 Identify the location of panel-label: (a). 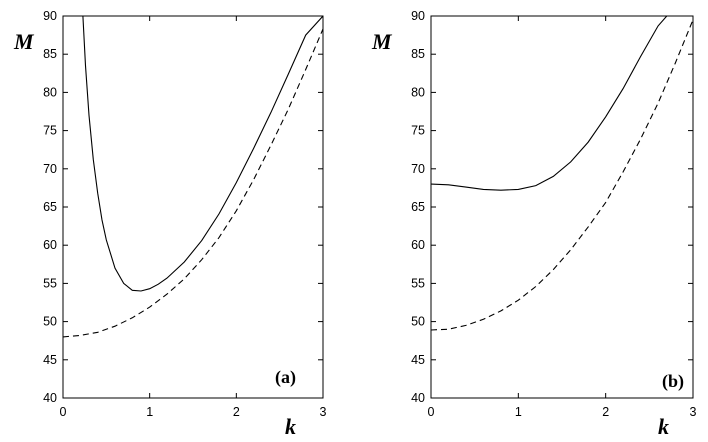
(285, 377).